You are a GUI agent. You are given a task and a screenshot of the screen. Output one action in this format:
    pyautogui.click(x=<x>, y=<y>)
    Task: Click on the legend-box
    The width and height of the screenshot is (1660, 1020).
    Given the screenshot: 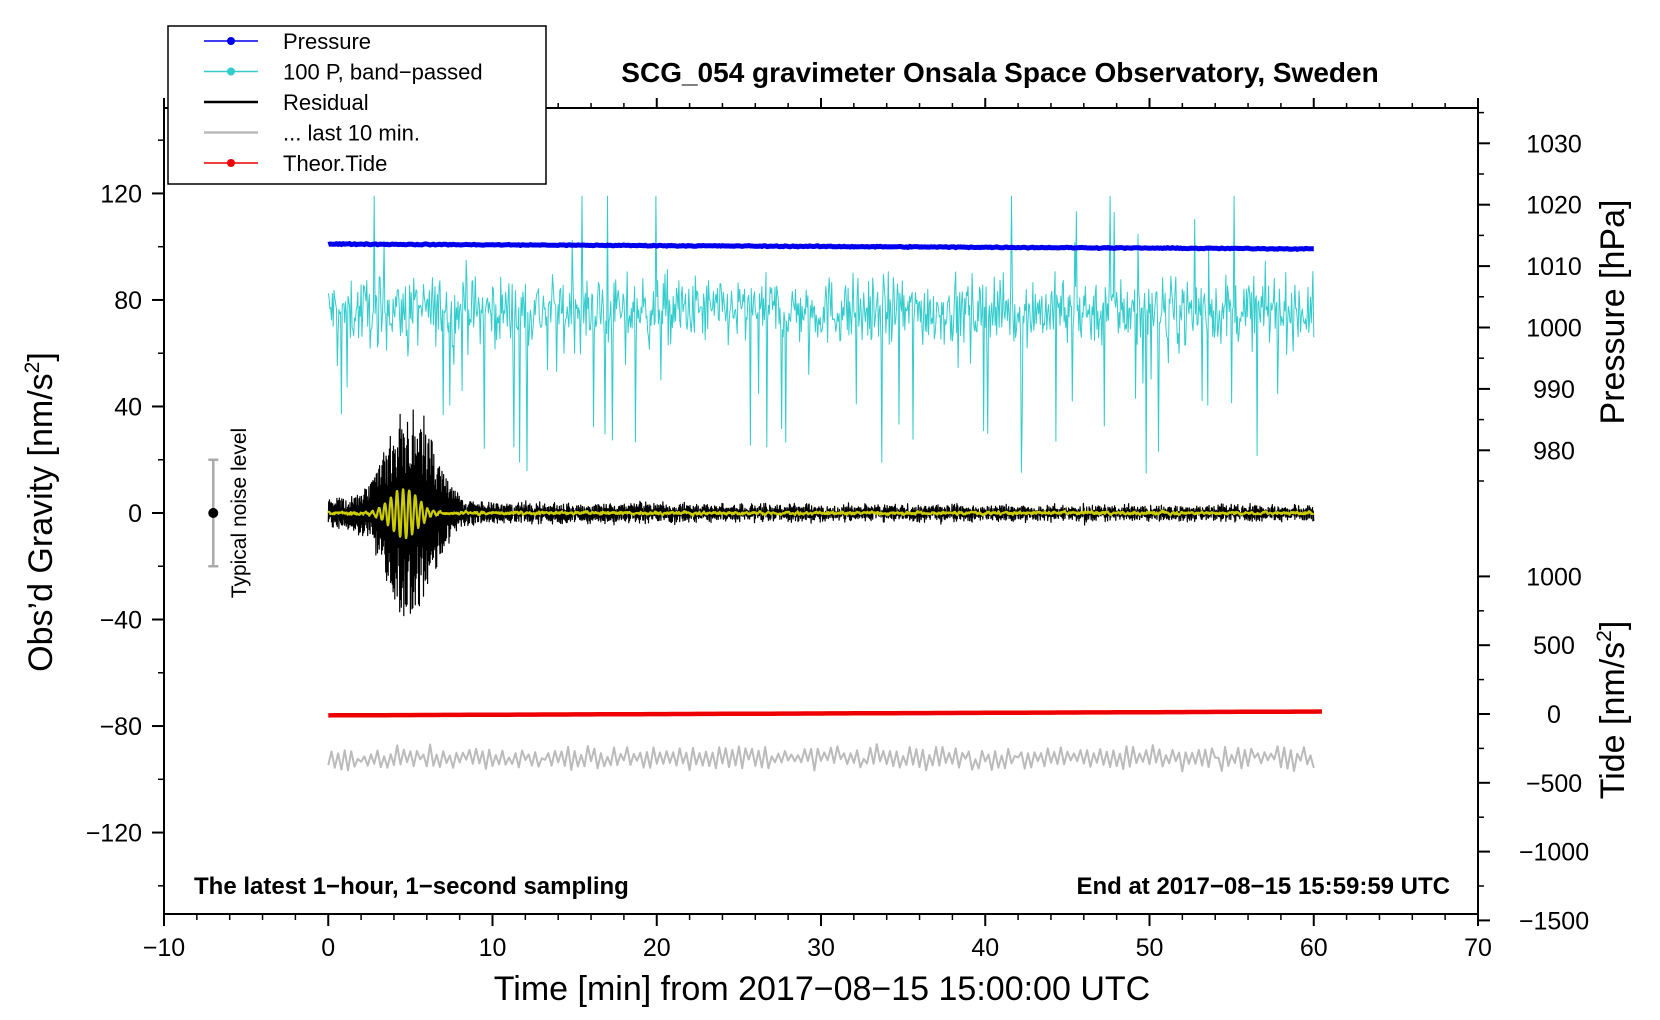 What is the action you would take?
    pyautogui.click(x=357, y=105)
    